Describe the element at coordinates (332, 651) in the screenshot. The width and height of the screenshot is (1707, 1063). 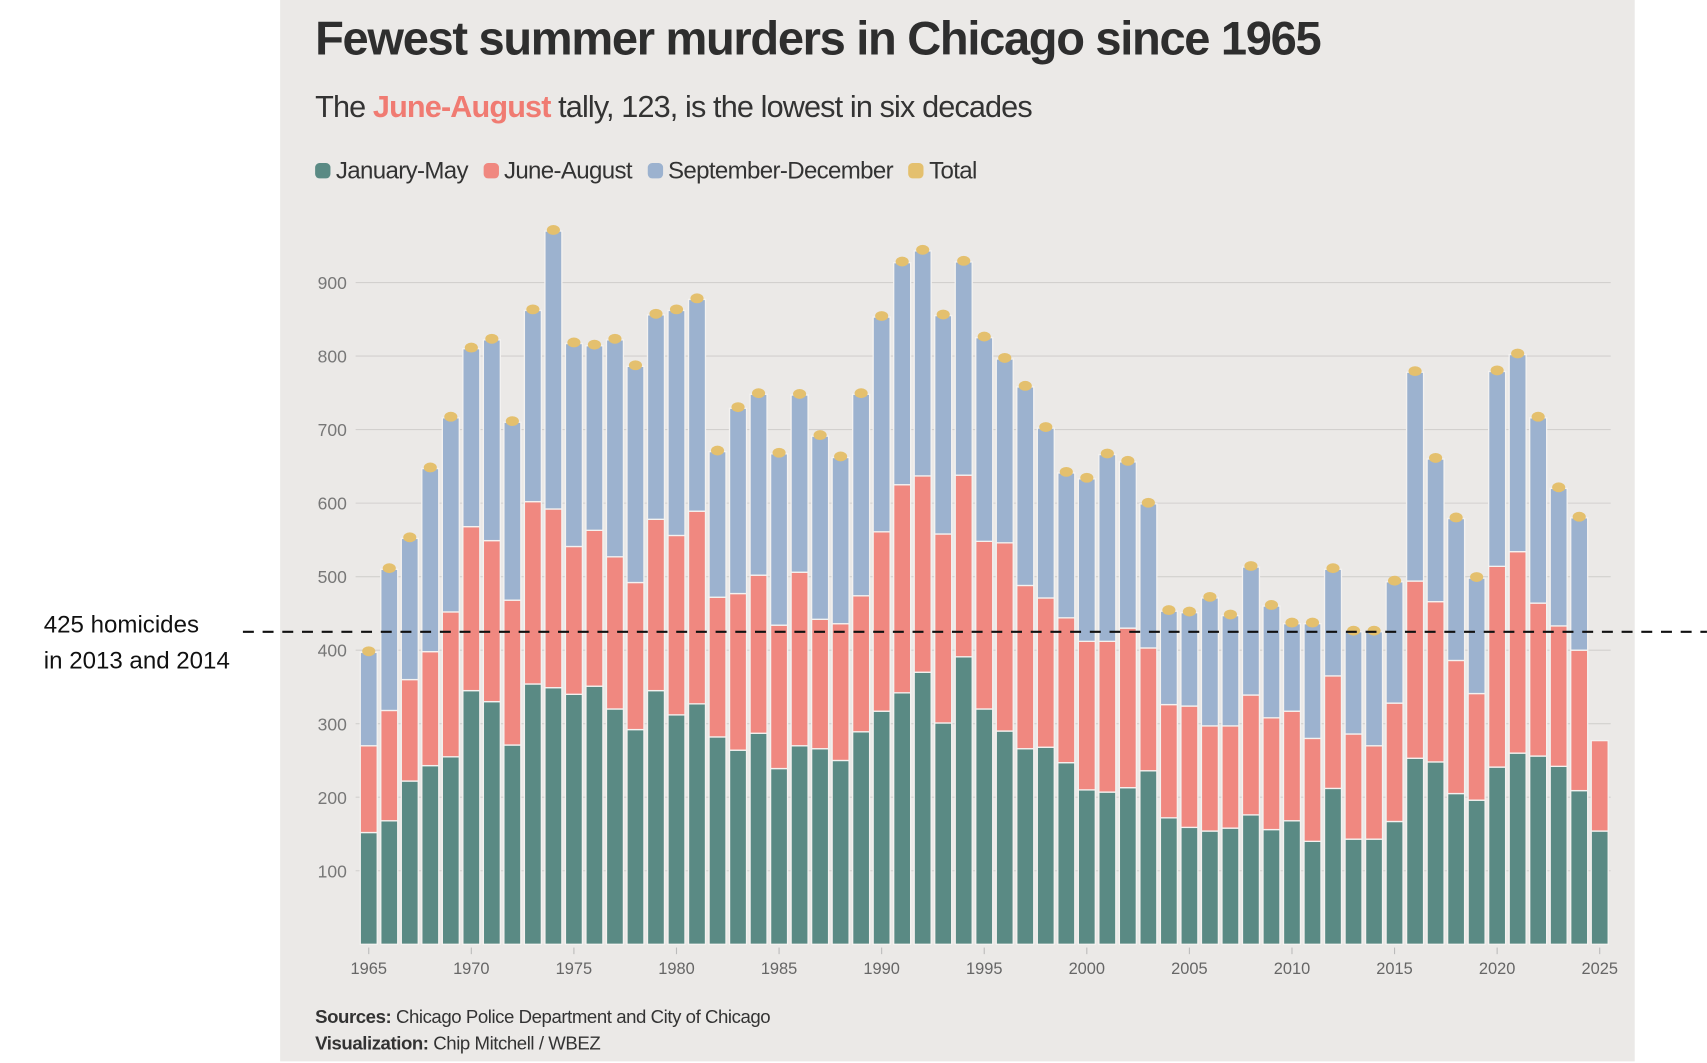
I see `y-tick-label: 400` at that location.